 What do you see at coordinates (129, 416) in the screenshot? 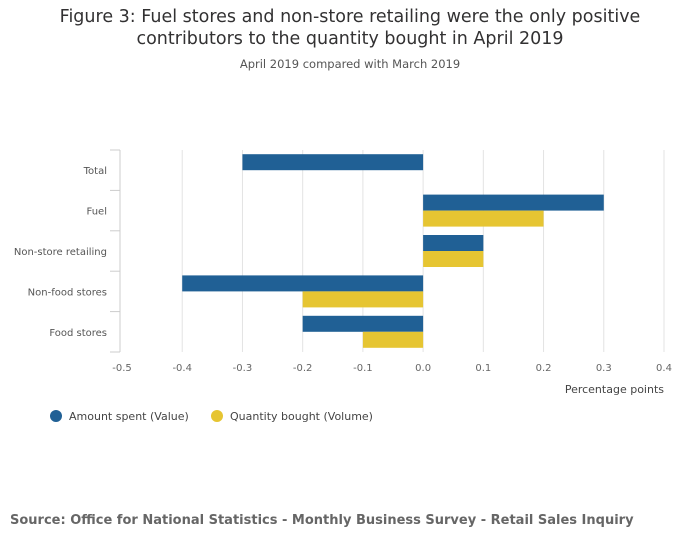
I see `legend-label: Amount spent (Value)` at bounding box center [129, 416].